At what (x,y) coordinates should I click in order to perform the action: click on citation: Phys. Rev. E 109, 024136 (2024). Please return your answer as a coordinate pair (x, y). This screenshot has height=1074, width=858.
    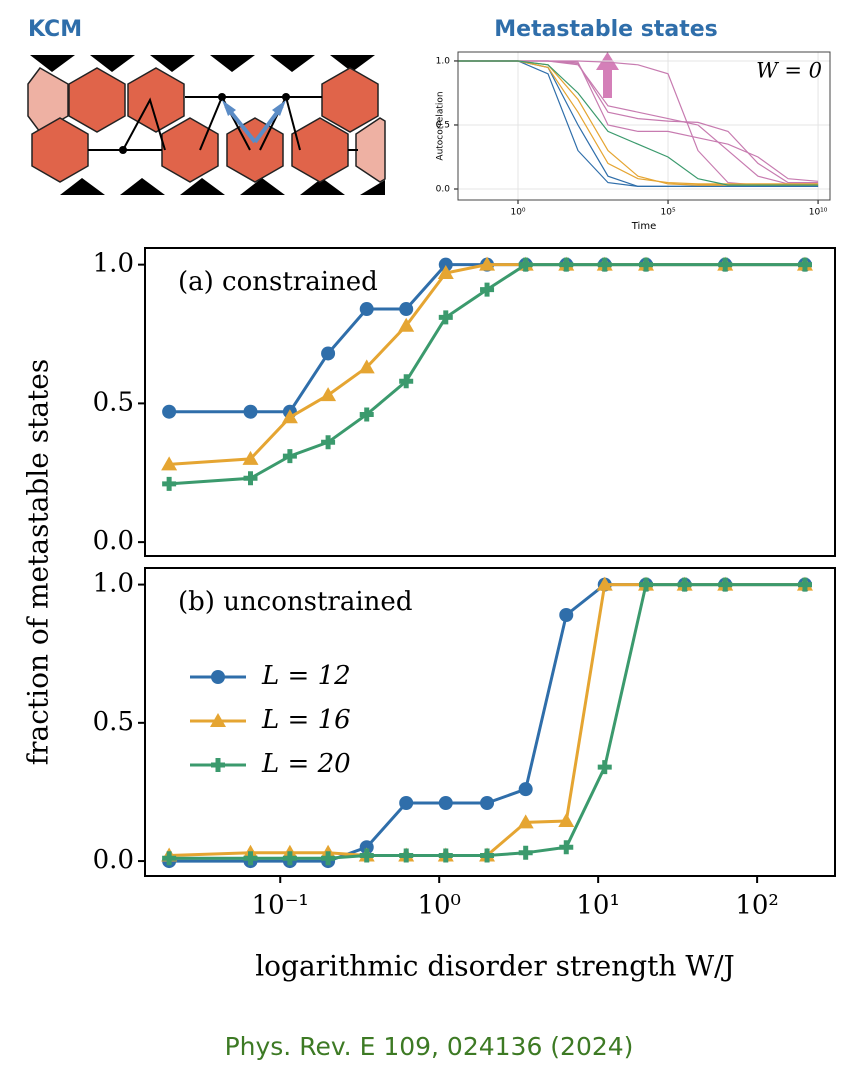
    Looking at the image, I should click on (429, 1046).